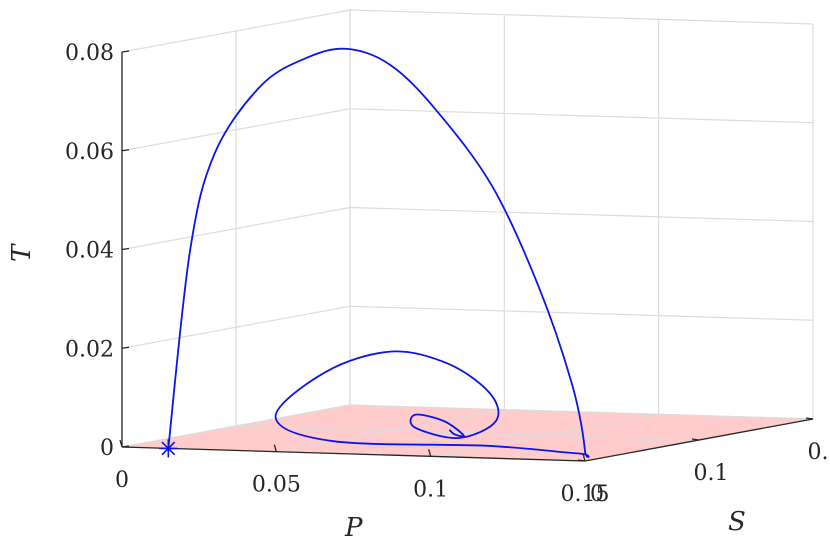 This screenshot has height=552, width=830. I want to click on p-axis-line, so click(353, 454).